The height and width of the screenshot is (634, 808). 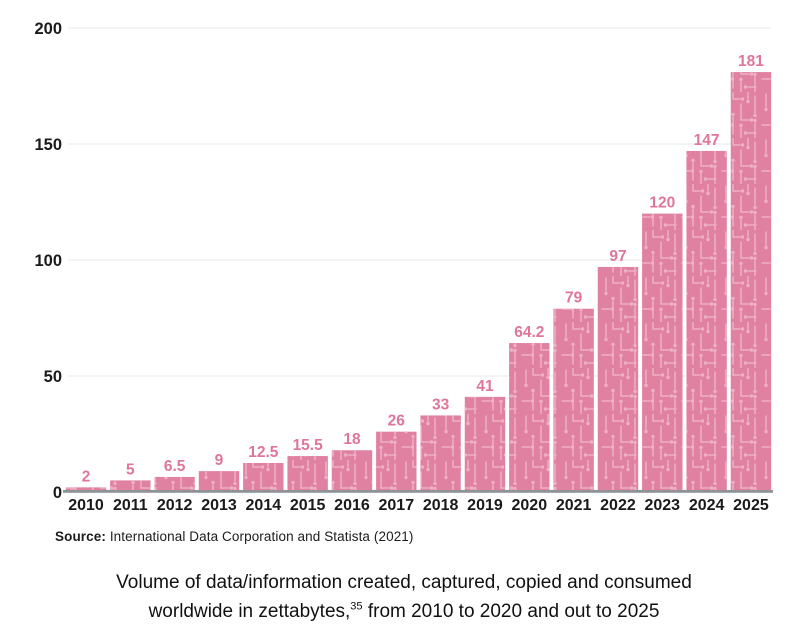 What do you see at coordinates (130, 469) in the screenshot?
I see `bar-value-label: 5` at bounding box center [130, 469].